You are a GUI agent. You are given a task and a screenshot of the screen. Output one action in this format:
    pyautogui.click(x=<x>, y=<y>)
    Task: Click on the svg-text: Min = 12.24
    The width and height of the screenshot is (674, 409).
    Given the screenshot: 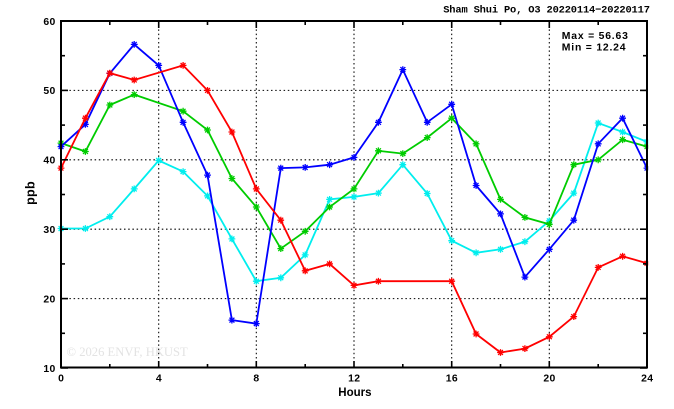 What is the action you would take?
    pyautogui.click(x=594, y=48)
    